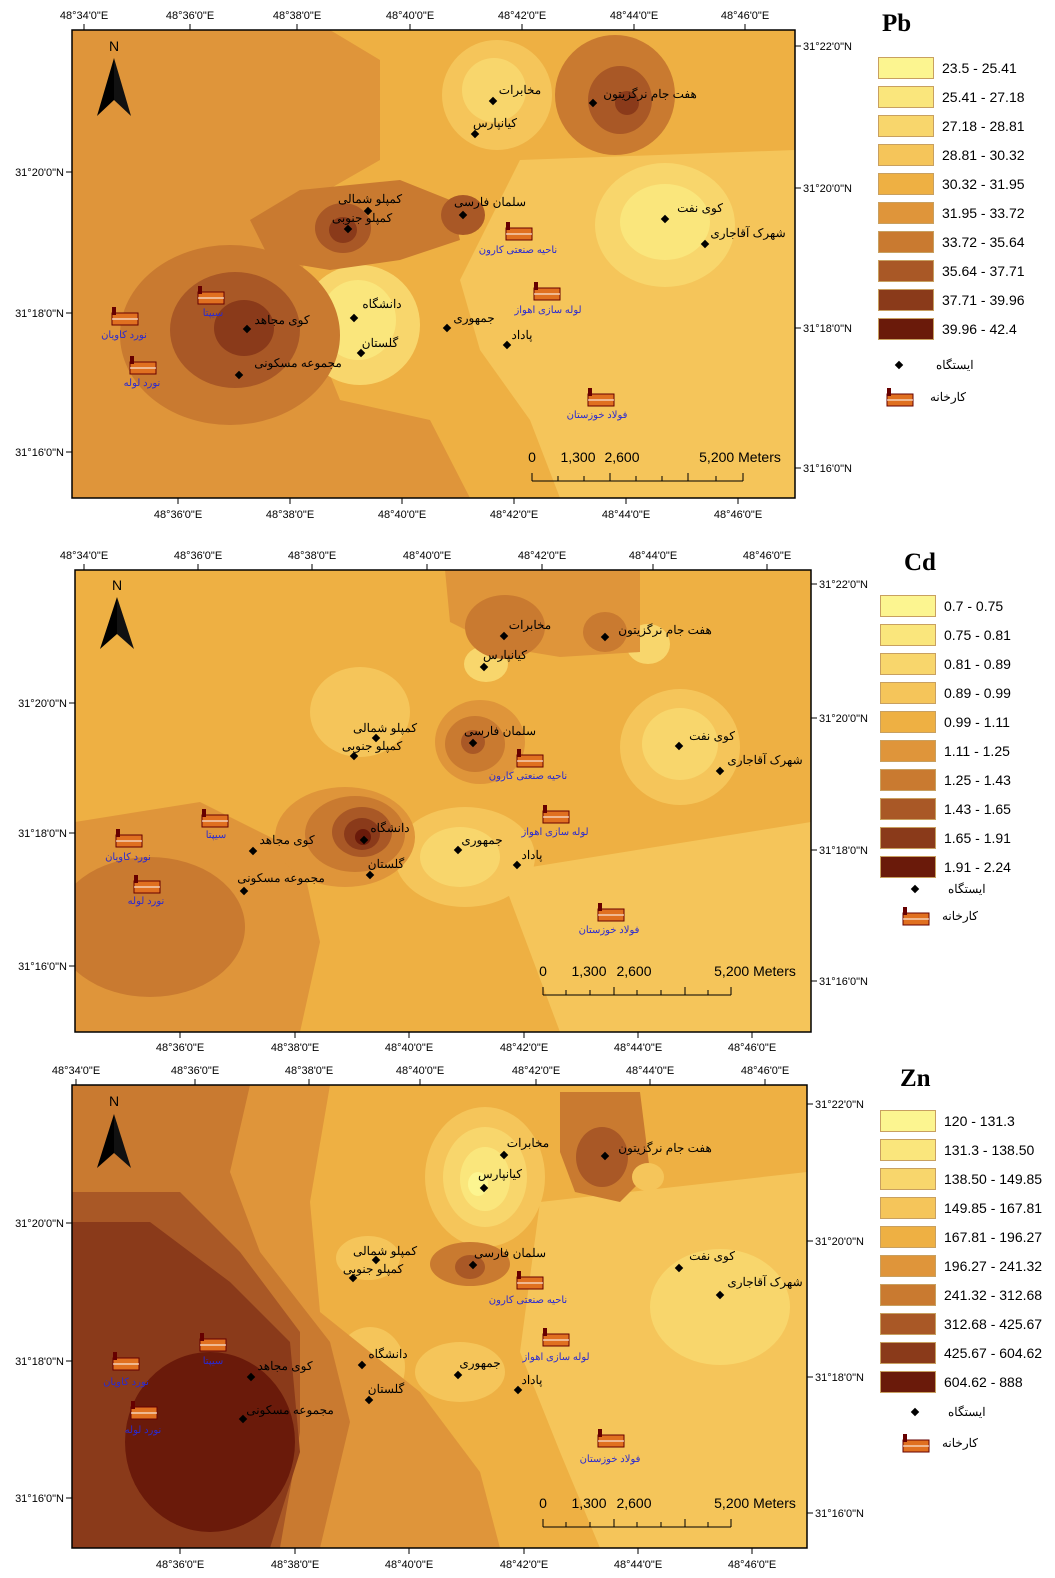 This screenshot has width=1055, height=1578. Describe the element at coordinates (983, 155) in the screenshot. I see `legend-label: 28.81 - 30.32` at that location.